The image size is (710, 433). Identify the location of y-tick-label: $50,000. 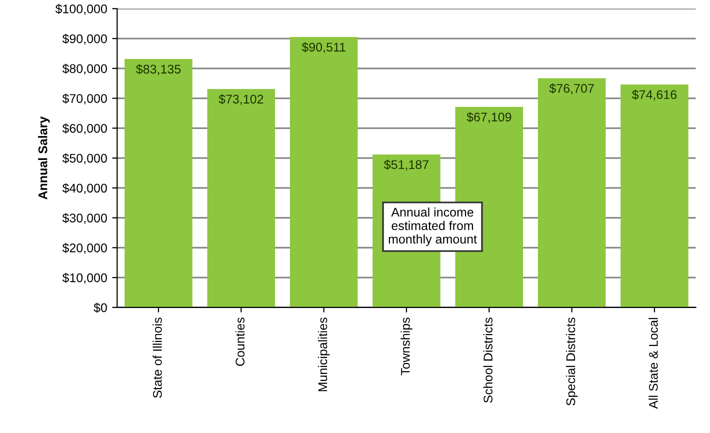
(84, 158).